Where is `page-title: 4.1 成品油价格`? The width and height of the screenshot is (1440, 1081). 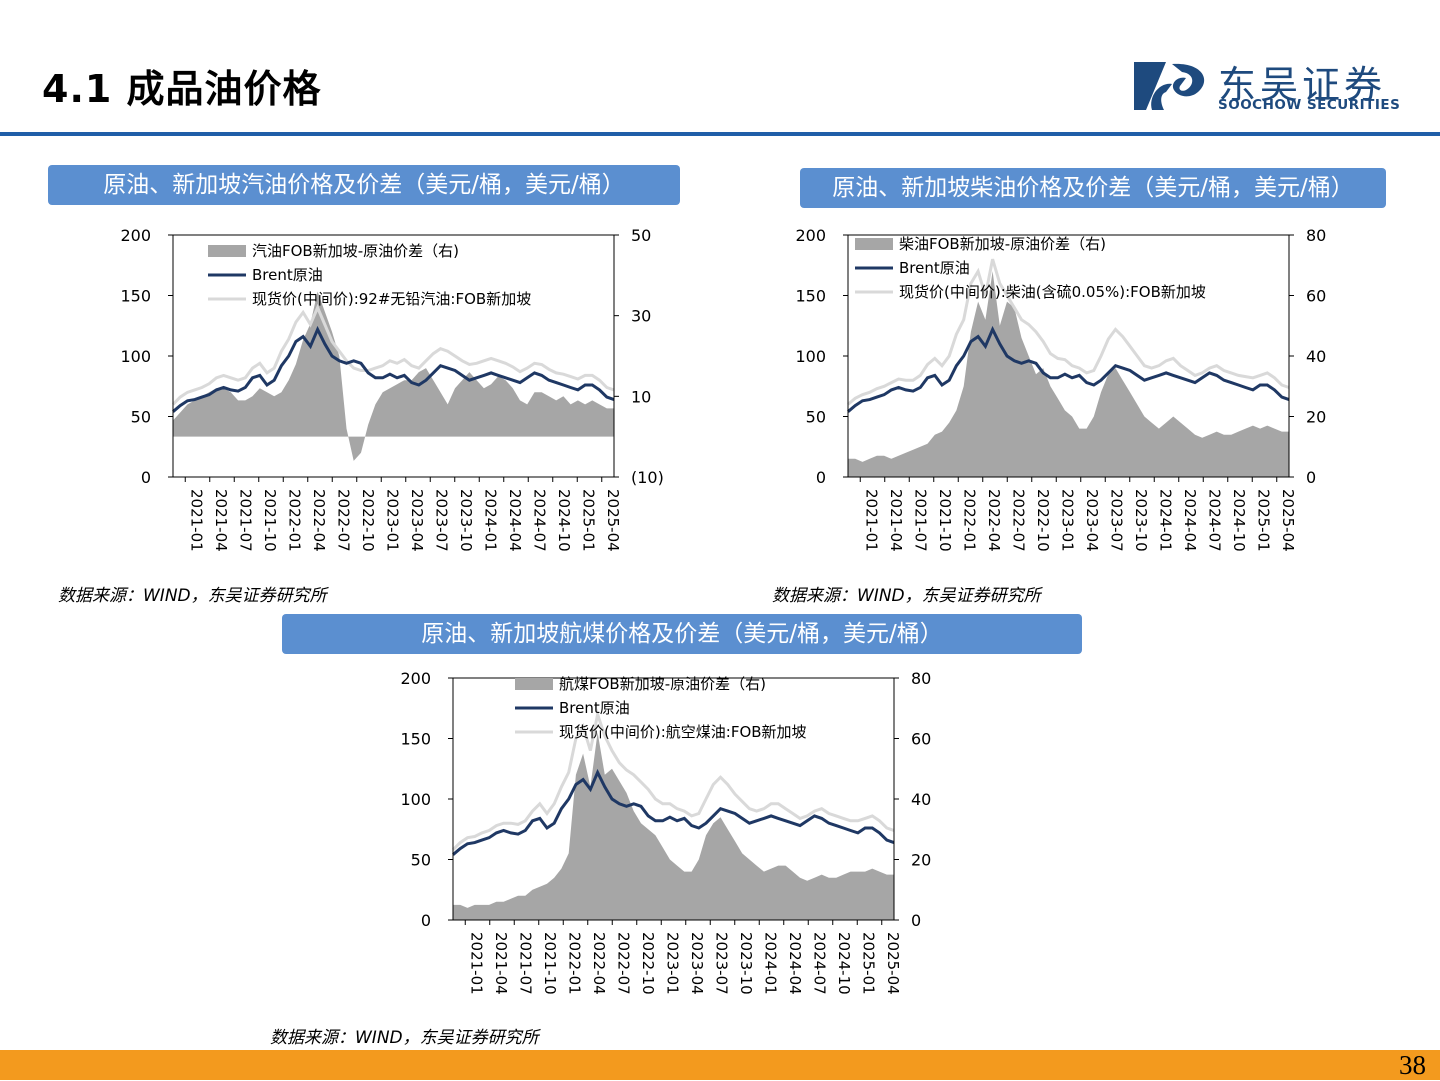
page-title: 4.1 成品油价格 is located at coordinates (182, 89).